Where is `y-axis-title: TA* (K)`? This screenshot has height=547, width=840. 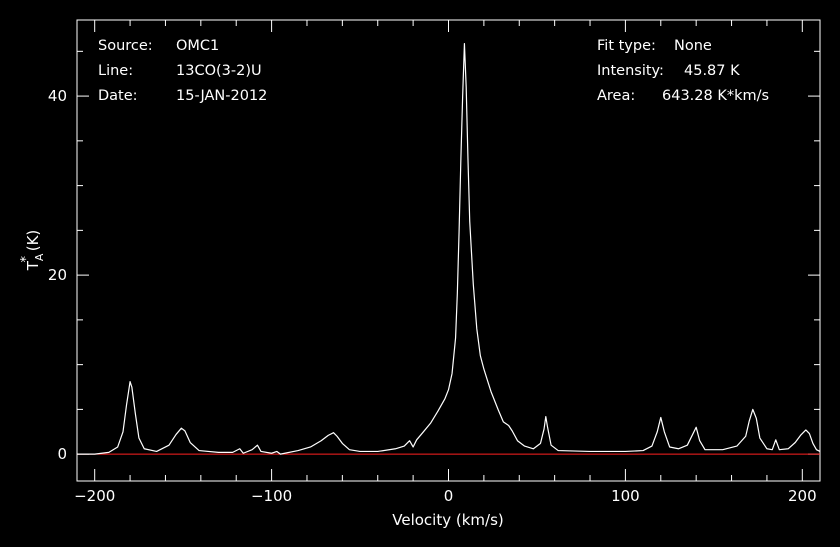
y-axis-title: TA* (K) is located at coordinates (32, 251).